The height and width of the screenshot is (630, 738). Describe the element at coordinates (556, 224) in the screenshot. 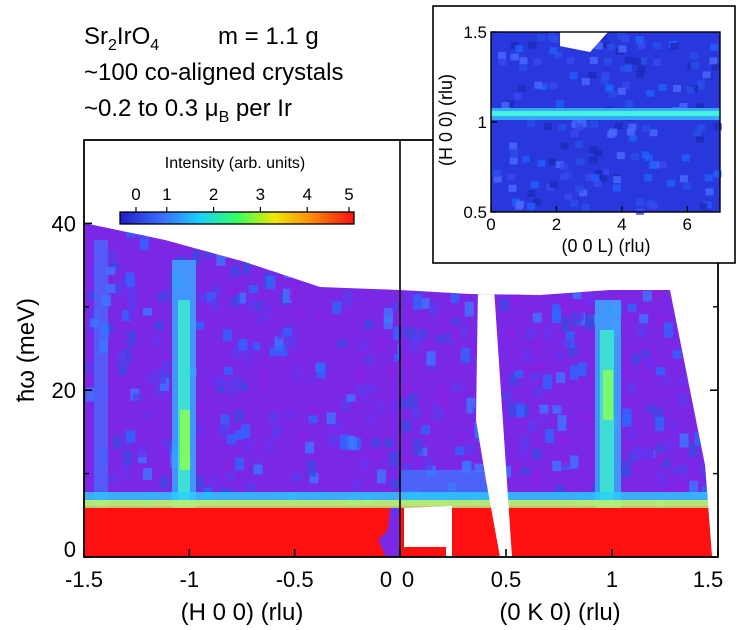

I see `inset-x-tick-label: 2` at that location.